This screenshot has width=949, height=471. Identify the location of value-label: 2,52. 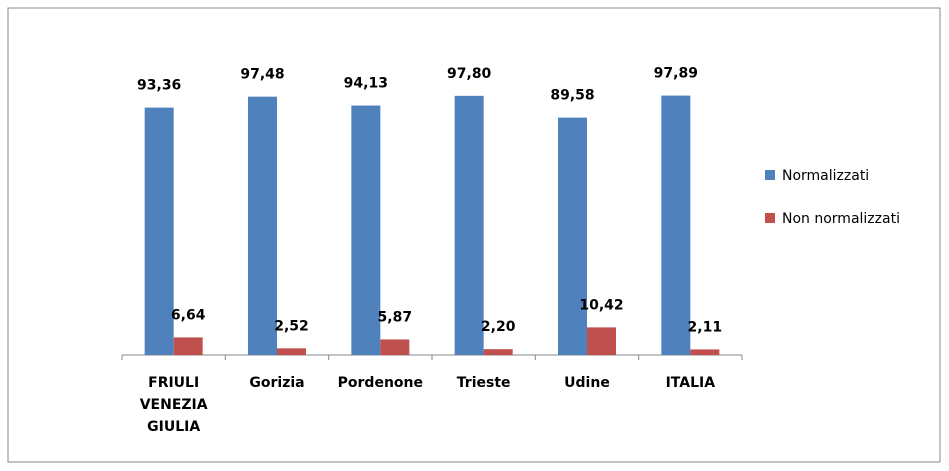
(291, 326).